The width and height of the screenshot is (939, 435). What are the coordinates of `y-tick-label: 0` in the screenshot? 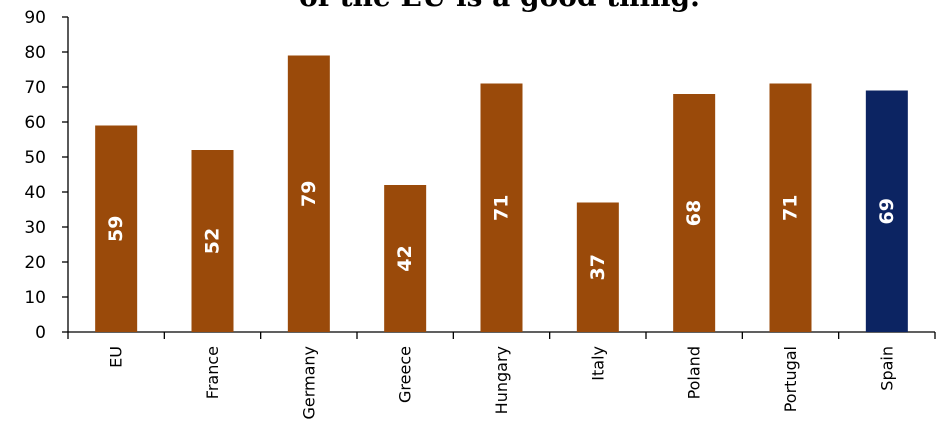 It's located at (40, 333).